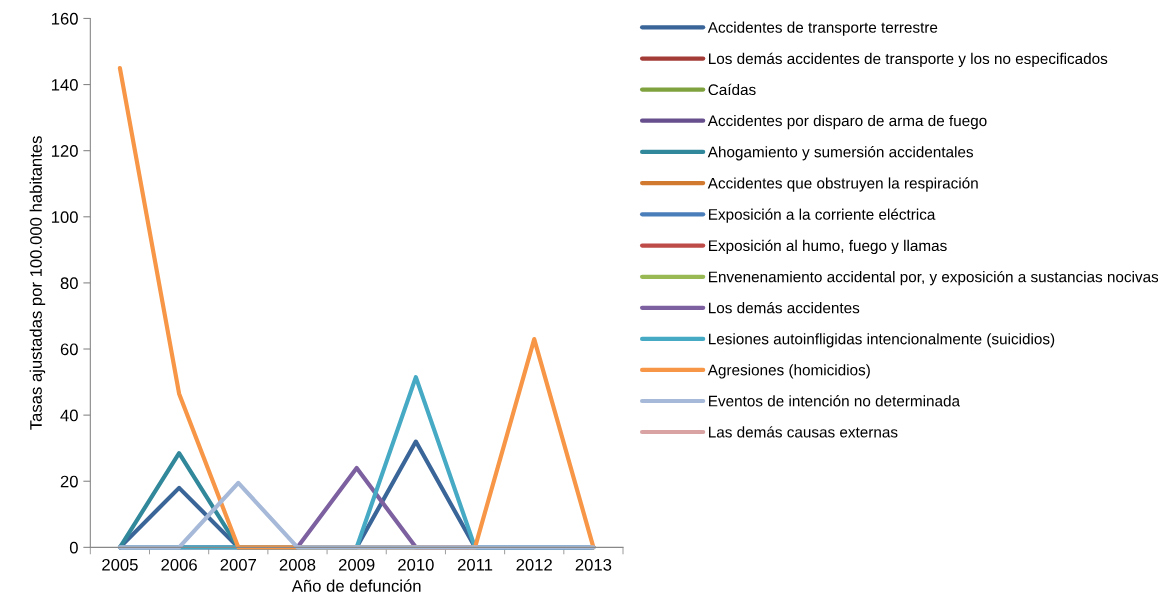 The image size is (1158, 615). Describe the element at coordinates (69, 481) in the screenshot. I see `y-tick-label: 20` at that location.